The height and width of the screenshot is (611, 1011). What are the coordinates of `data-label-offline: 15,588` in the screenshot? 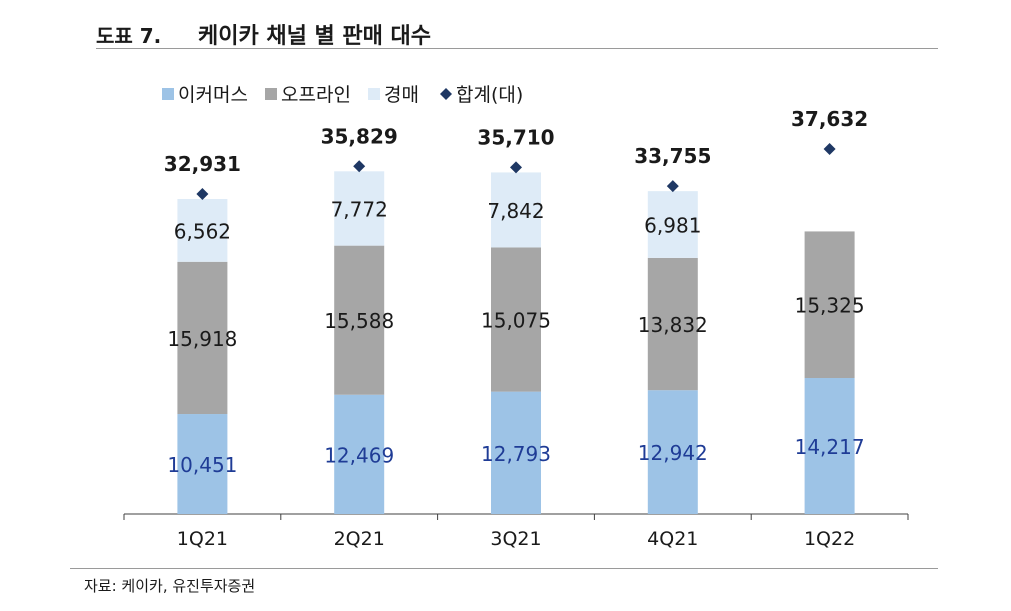 It's located at (359, 321).